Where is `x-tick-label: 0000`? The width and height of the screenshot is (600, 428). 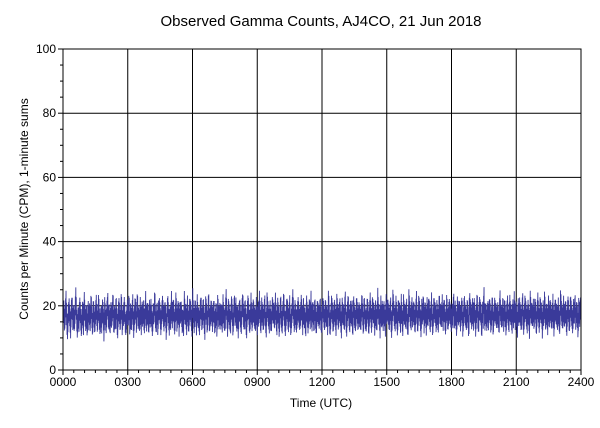
x-tick-label: 0000 is located at coordinates (63, 382).